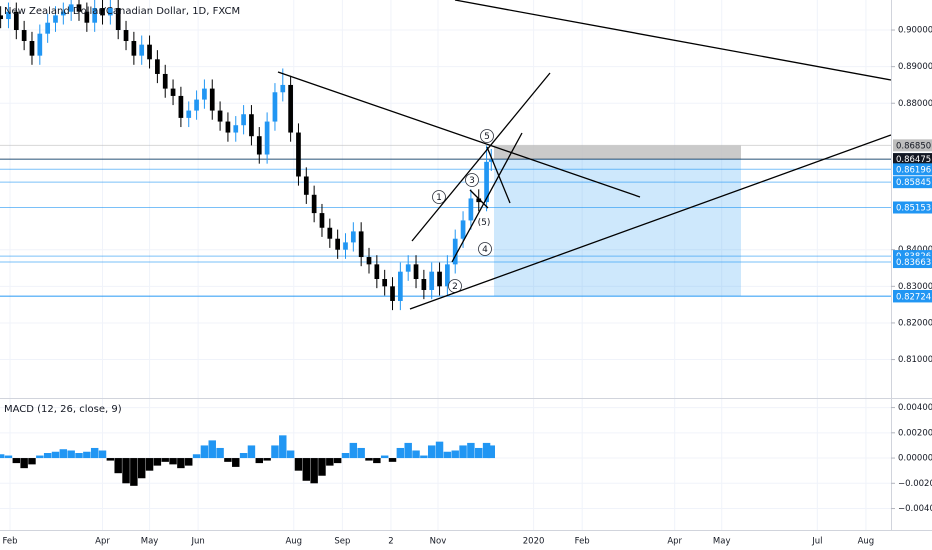  I want to click on y-tick-label: −0.00200, so click(915, 484).